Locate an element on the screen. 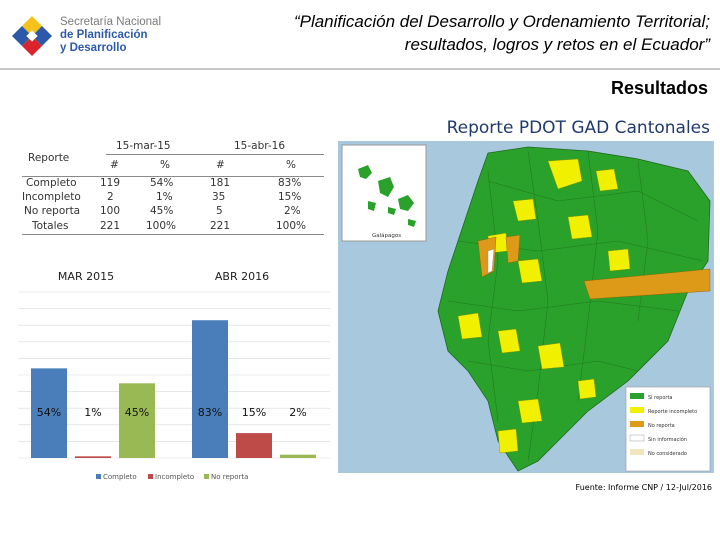 The image size is (720, 540). legend-label-reporta: Si reporta is located at coordinates (660, 398).